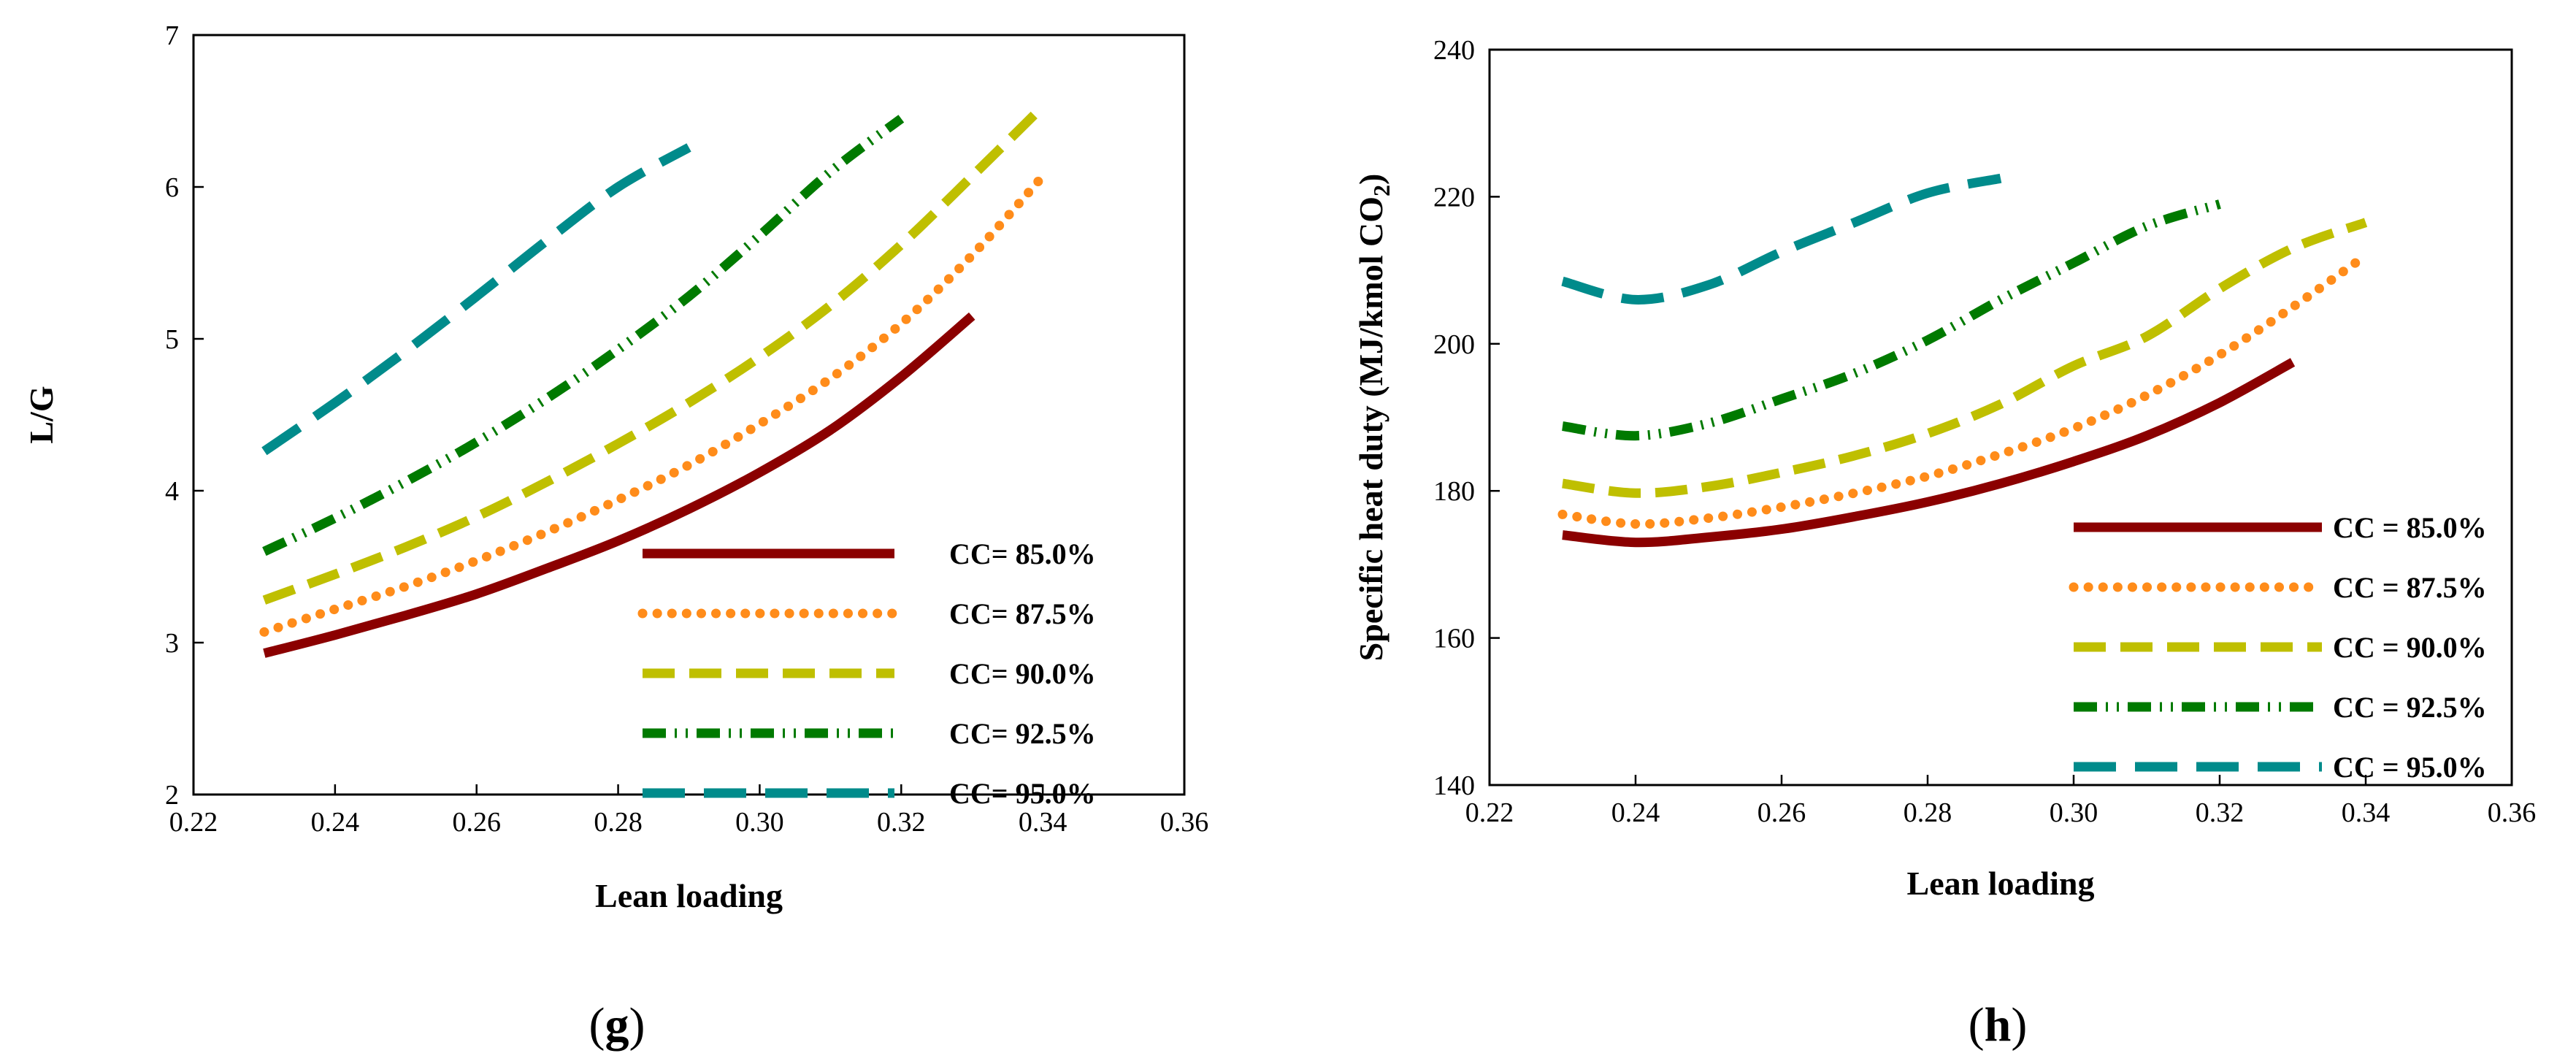 The width and height of the screenshot is (2576, 1064). I want to click on y-tick-label-g: 6, so click(172, 187).